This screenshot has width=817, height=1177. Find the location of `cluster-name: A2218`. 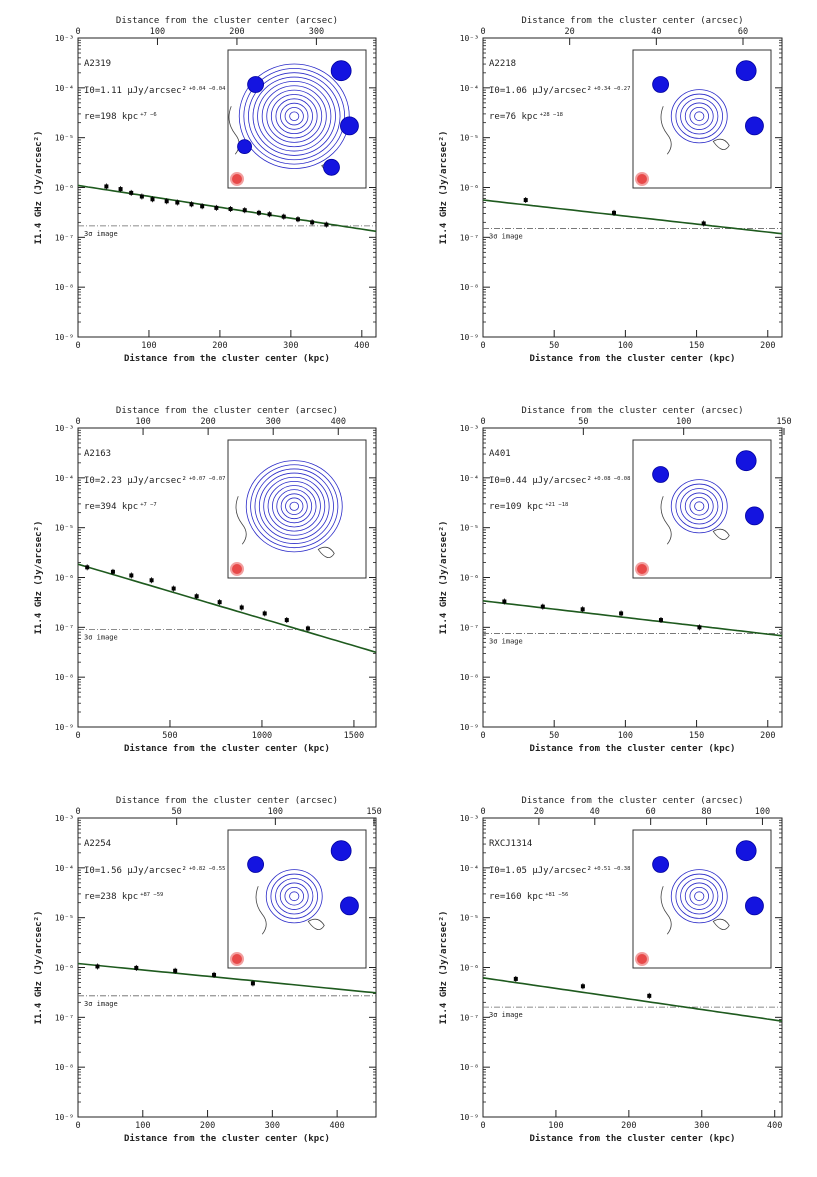

cluster-name: A2218 is located at coordinates (502, 64).